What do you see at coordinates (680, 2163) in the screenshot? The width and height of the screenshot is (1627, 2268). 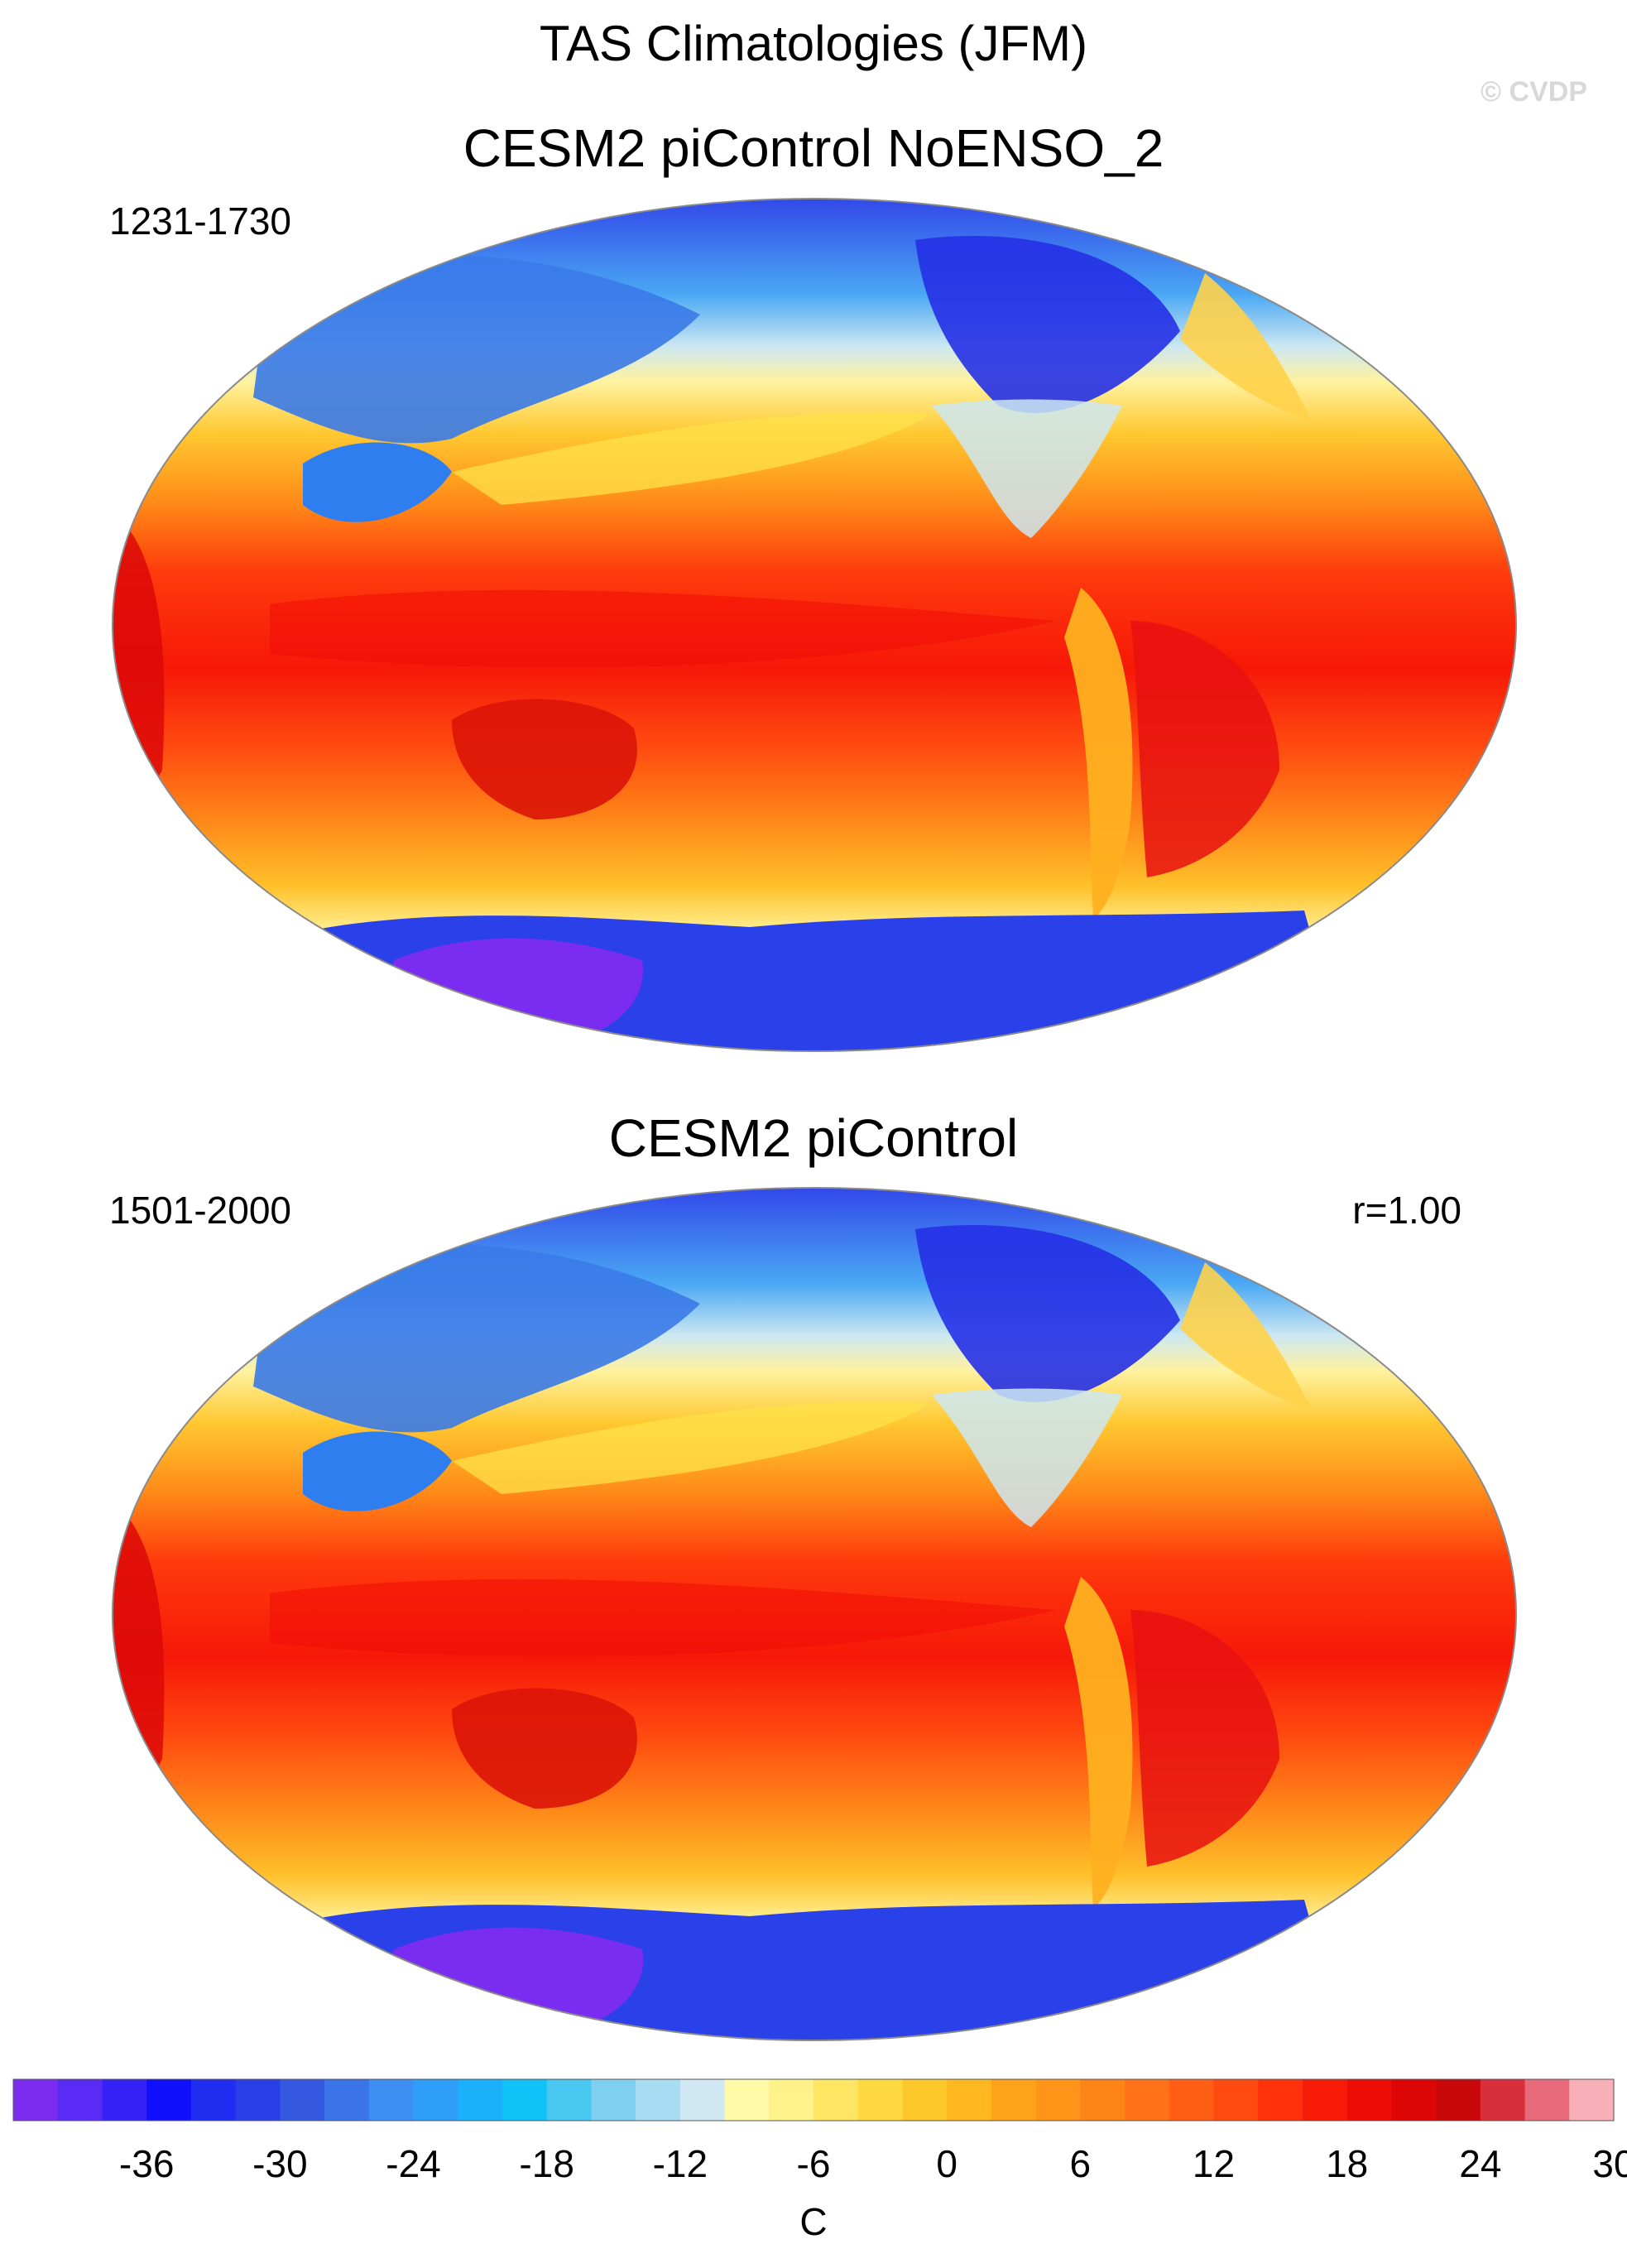 I see `colorbar-tick-label: -12` at bounding box center [680, 2163].